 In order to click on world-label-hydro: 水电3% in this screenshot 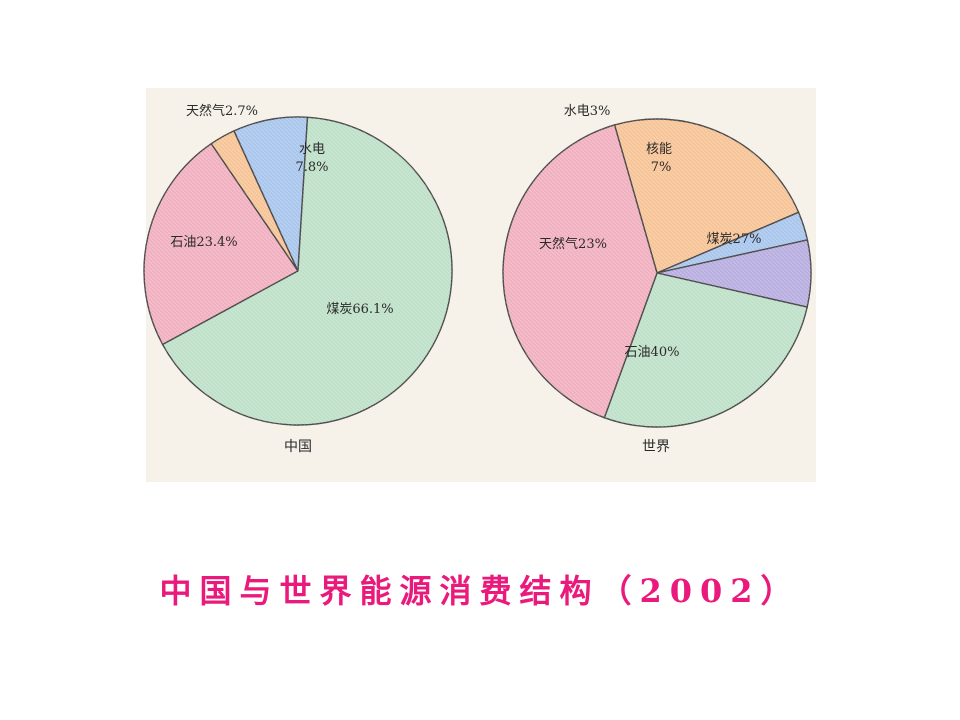, I will do `click(587, 111)`.